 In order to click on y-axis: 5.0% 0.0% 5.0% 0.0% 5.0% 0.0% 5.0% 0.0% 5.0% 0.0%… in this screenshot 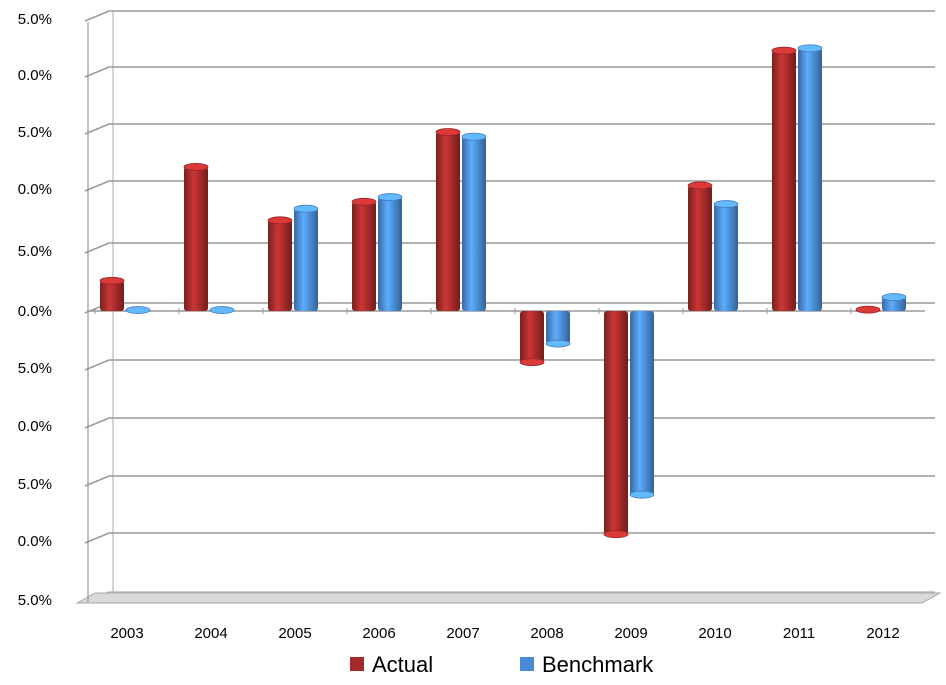, I will do `click(53, 310)`.